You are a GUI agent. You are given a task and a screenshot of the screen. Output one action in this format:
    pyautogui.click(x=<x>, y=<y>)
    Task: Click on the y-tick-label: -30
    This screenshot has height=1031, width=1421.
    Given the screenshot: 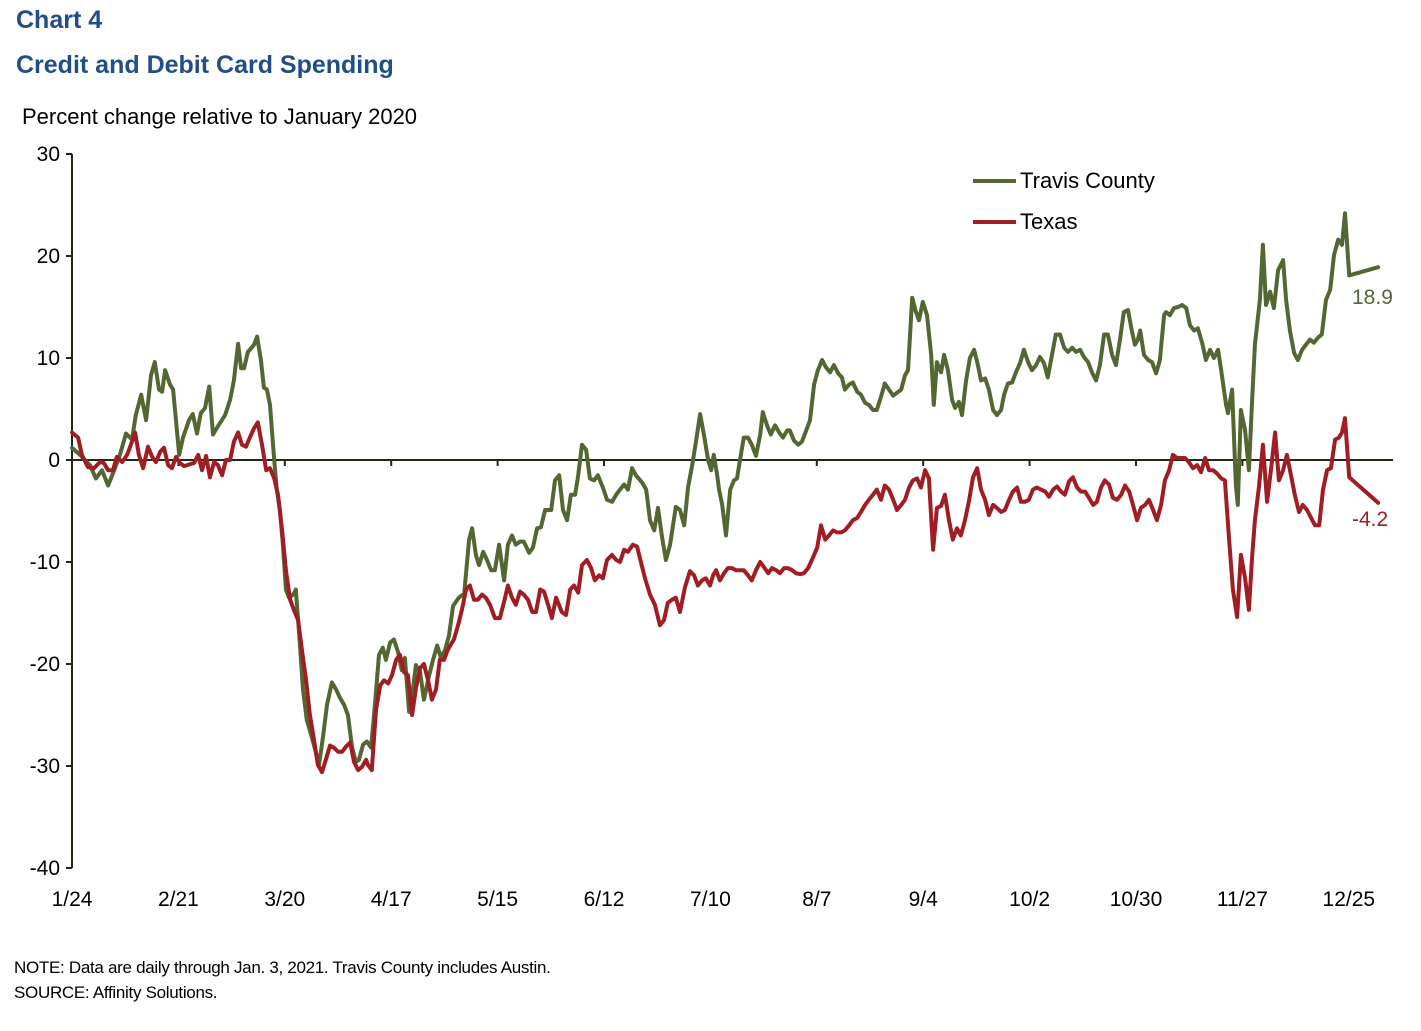 What is the action you would take?
    pyautogui.click(x=45, y=766)
    